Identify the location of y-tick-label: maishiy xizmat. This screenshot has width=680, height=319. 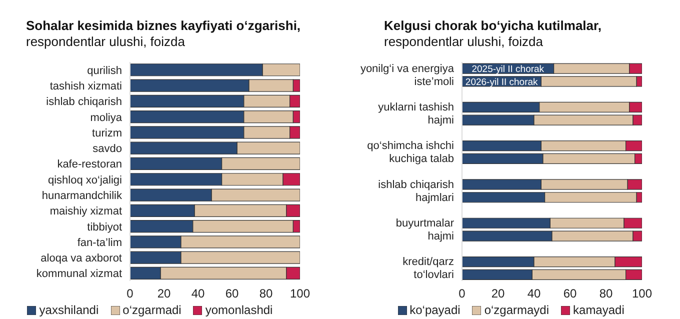
(86, 212).